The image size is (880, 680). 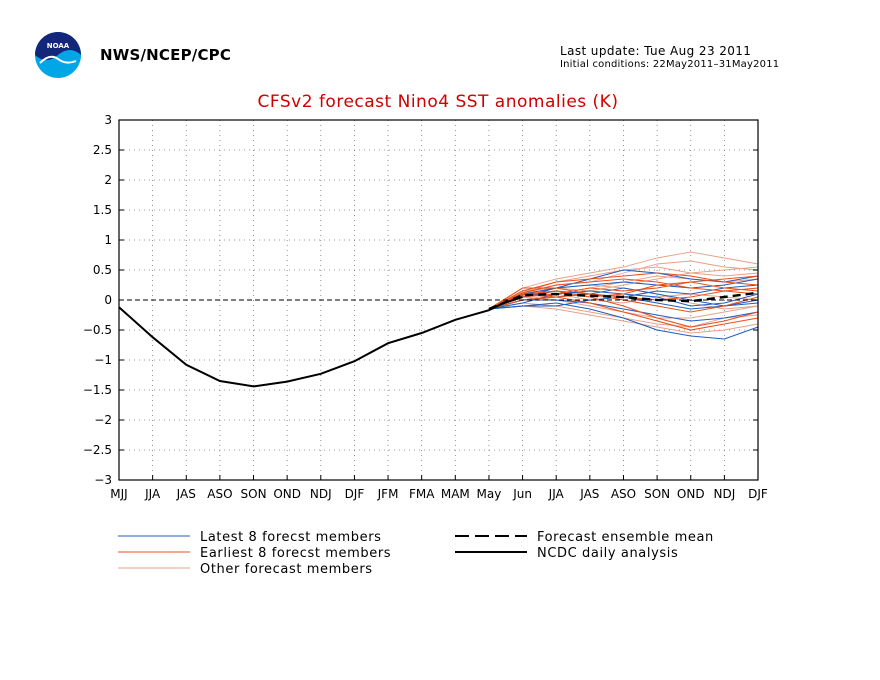 What do you see at coordinates (103, 360) in the screenshot?
I see `y-tick-label-8: −1` at bounding box center [103, 360].